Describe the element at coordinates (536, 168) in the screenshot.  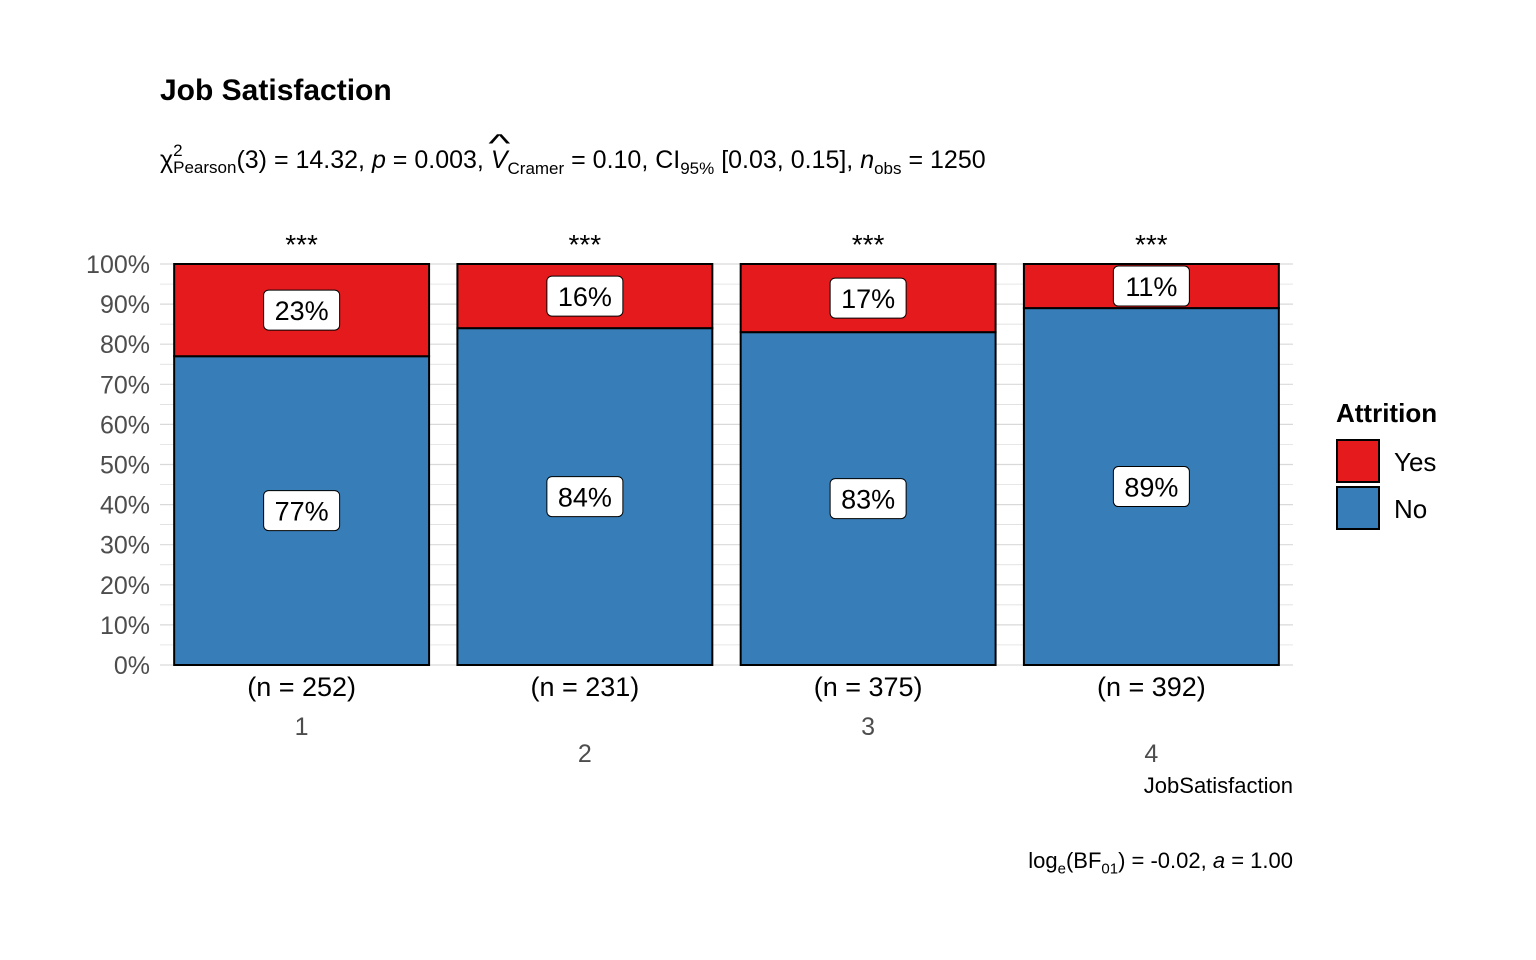
I see `subtitle-v-sub: Cramer` at that location.